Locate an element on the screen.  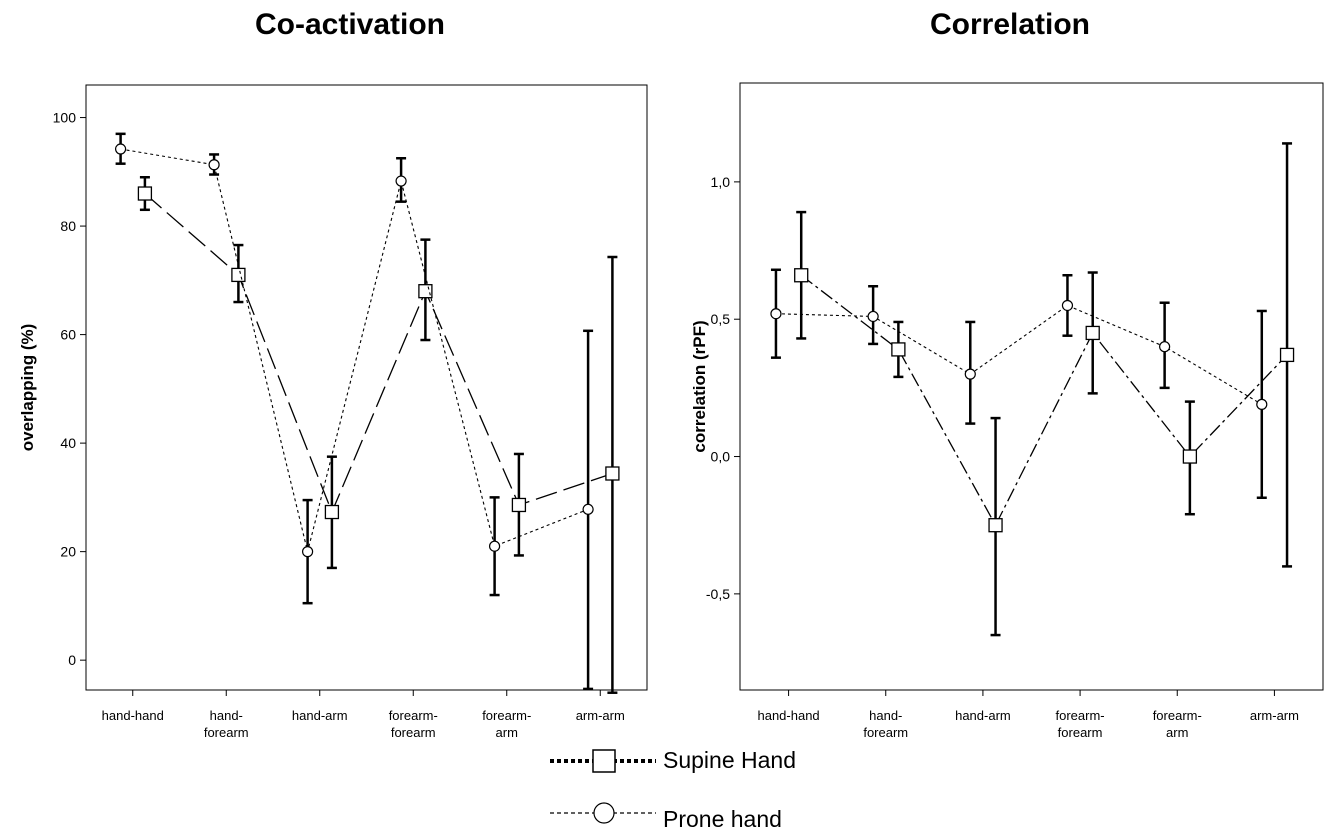
coactivation-ytick-label: 20 is located at coordinates (68, 552).